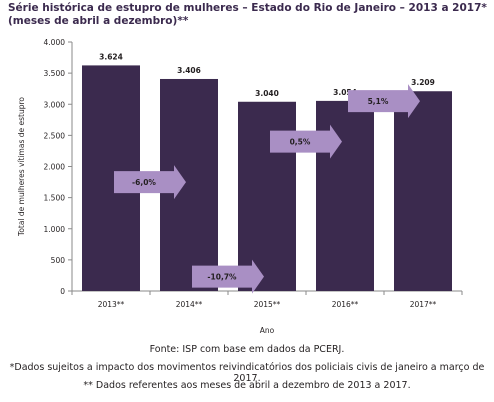 The image size is (494, 402). Describe the element at coordinates (189, 304) in the screenshot. I see `x-tick-label: 2014**` at that location.